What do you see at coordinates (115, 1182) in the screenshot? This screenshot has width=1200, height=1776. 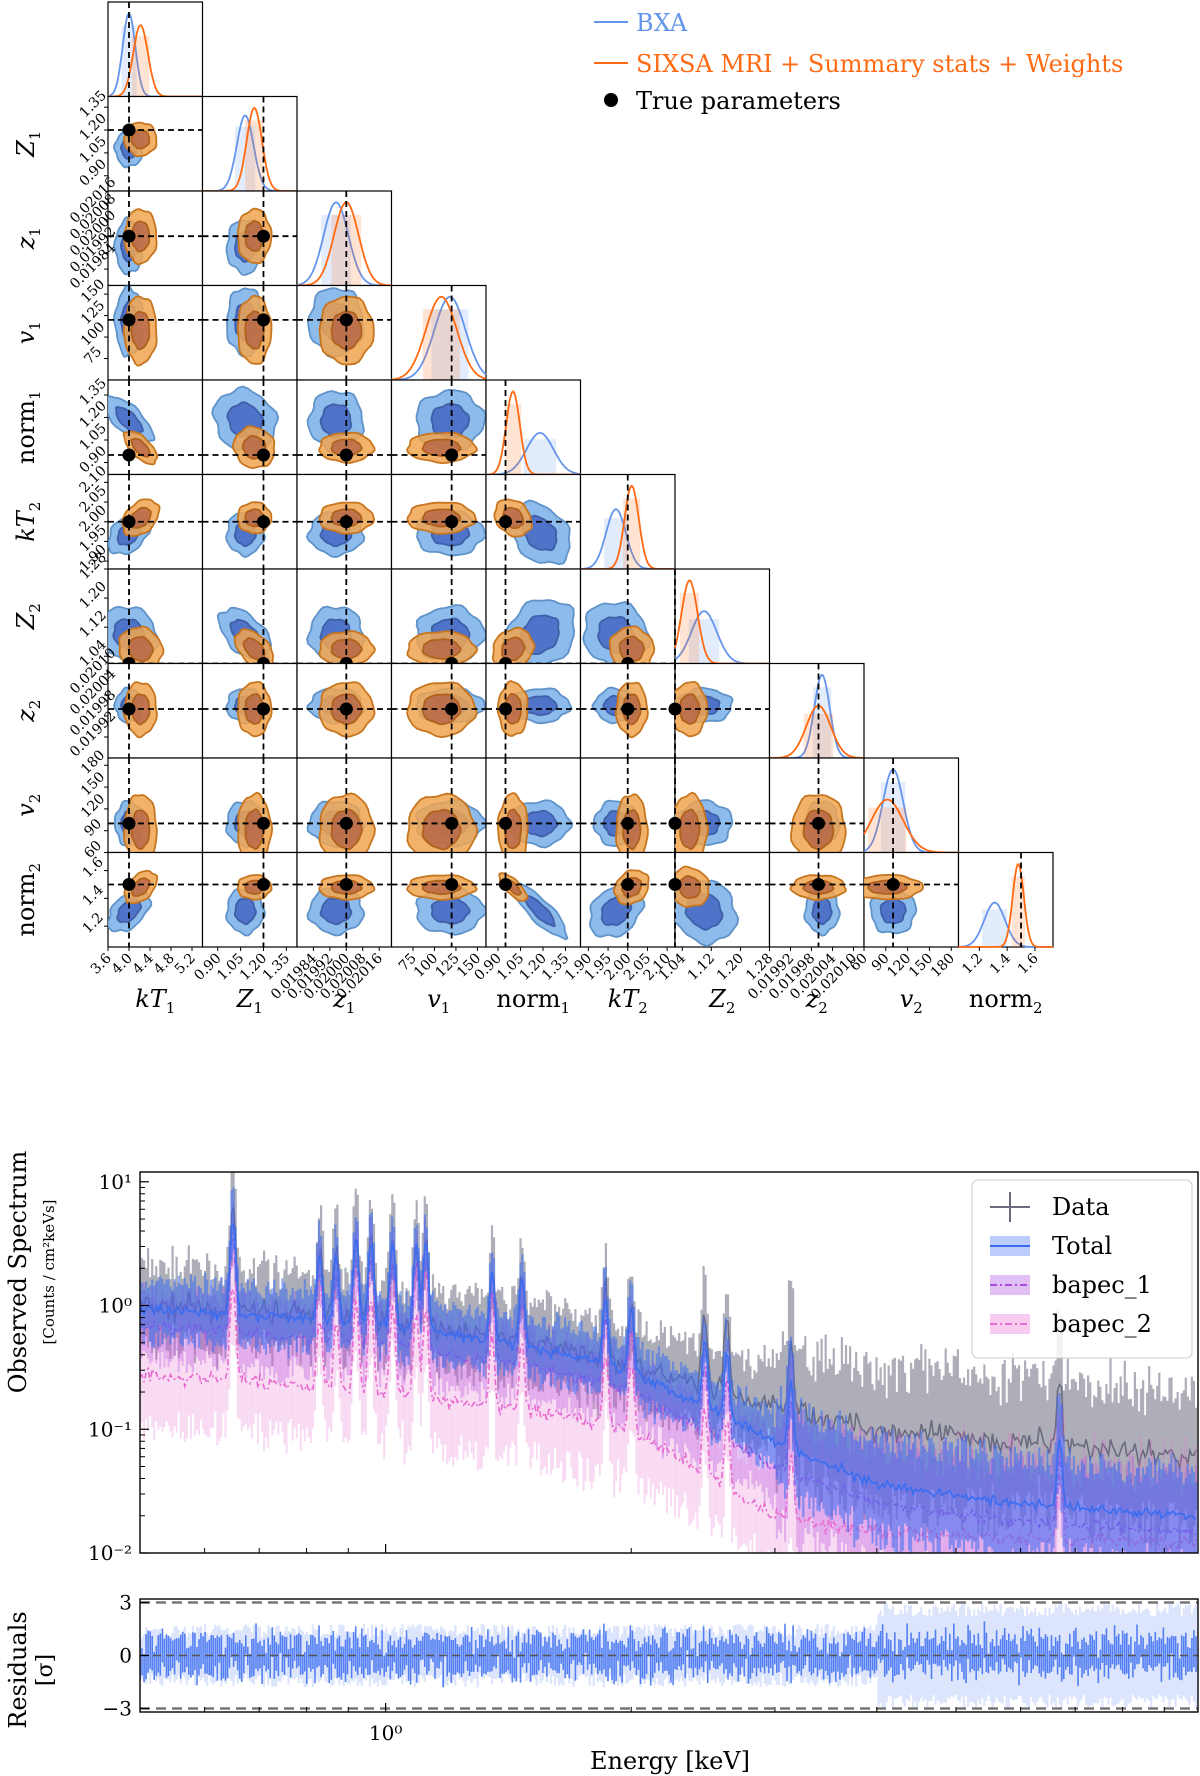 I see `spectrum-ytick-label: 10¹` at bounding box center [115, 1182].